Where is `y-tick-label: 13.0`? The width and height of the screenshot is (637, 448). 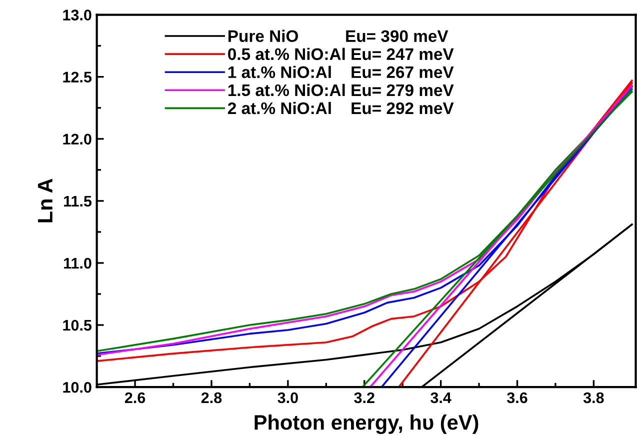 y-tick-label: 13.0 is located at coordinates (77, 15).